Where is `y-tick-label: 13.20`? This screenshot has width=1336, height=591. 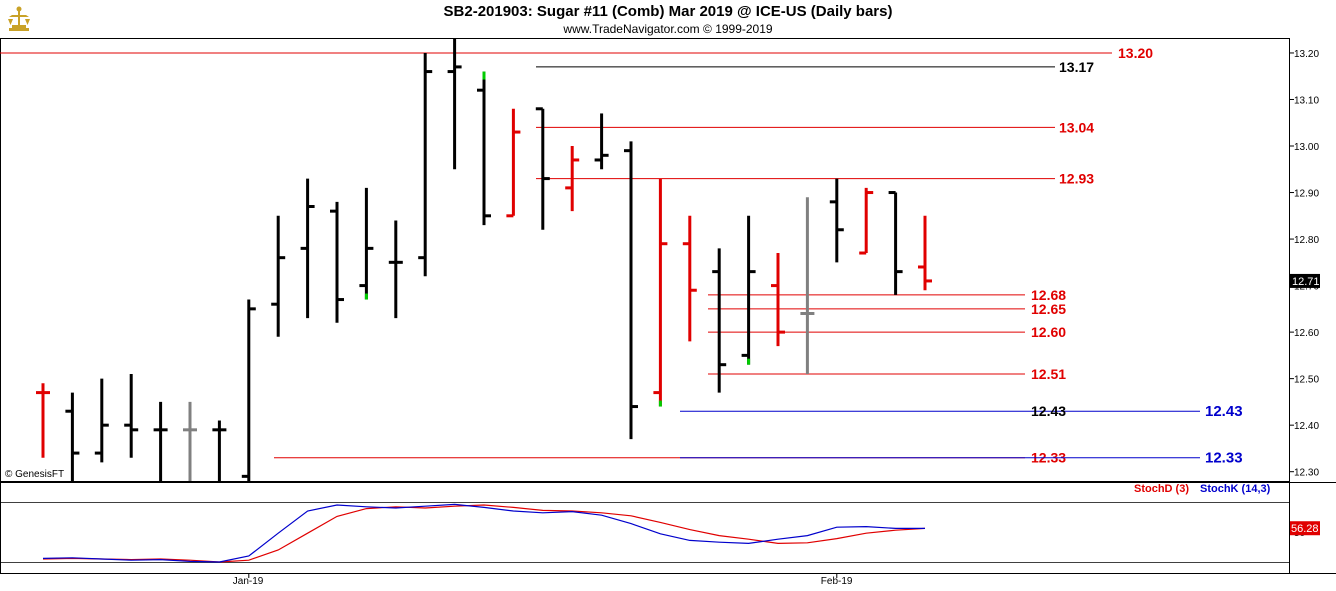 y-tick-label: 13.20 is located at coordinates (1306, 54).